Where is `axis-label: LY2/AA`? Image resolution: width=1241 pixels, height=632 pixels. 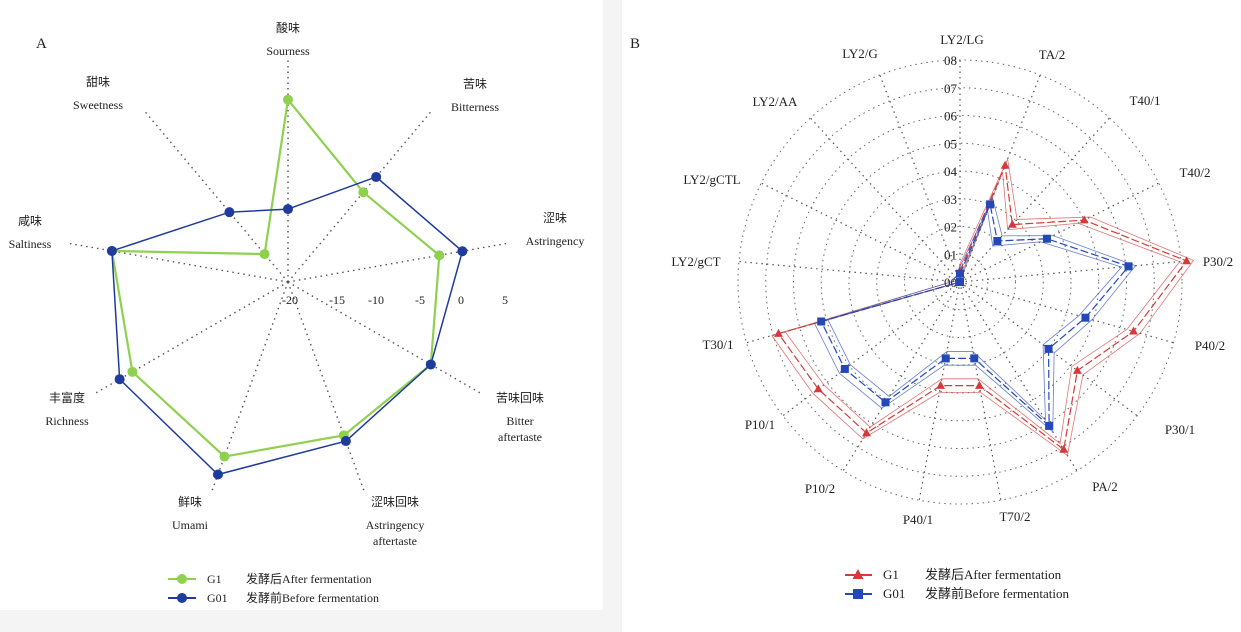
axis-label: LY2/AA is located at coordinates (776, 101).